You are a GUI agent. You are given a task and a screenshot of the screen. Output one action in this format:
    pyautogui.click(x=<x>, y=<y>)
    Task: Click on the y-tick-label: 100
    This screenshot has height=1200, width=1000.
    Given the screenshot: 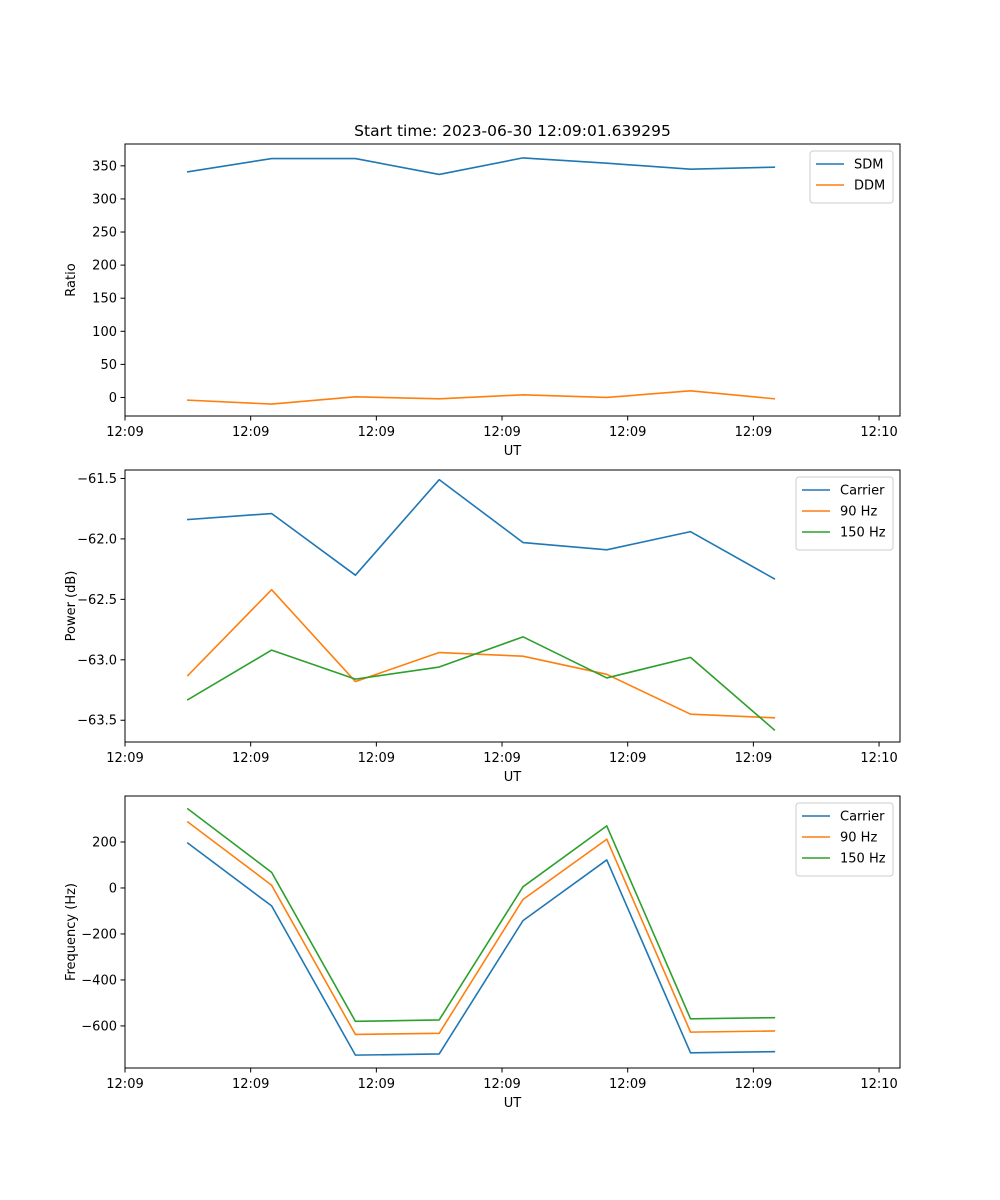 What is the action you would take?
    pyautogui.click(x=104, y=332)
    